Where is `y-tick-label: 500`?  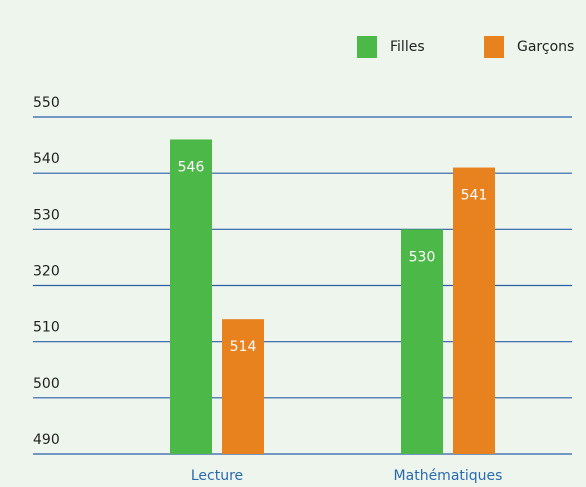 y-tick-label: 500 is located at coordinates (46, 384).